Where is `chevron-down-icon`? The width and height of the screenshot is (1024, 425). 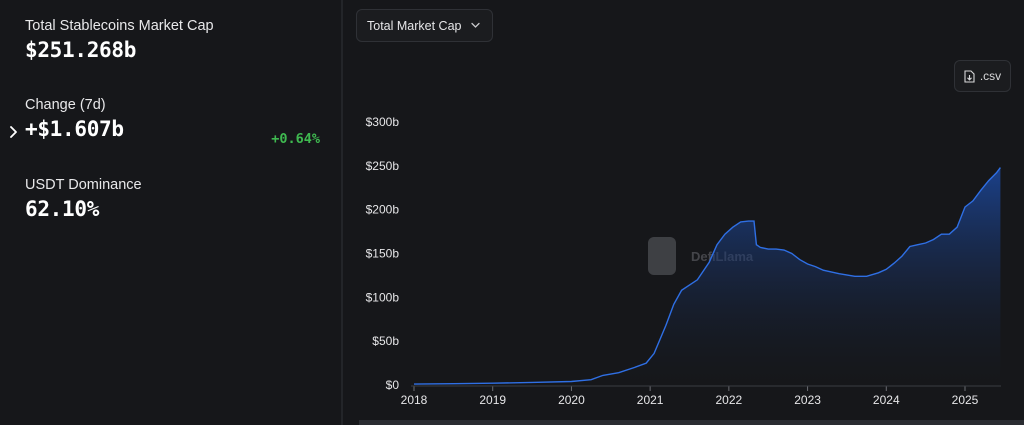 chevron-down-icon is located at coordinates (475, 25).